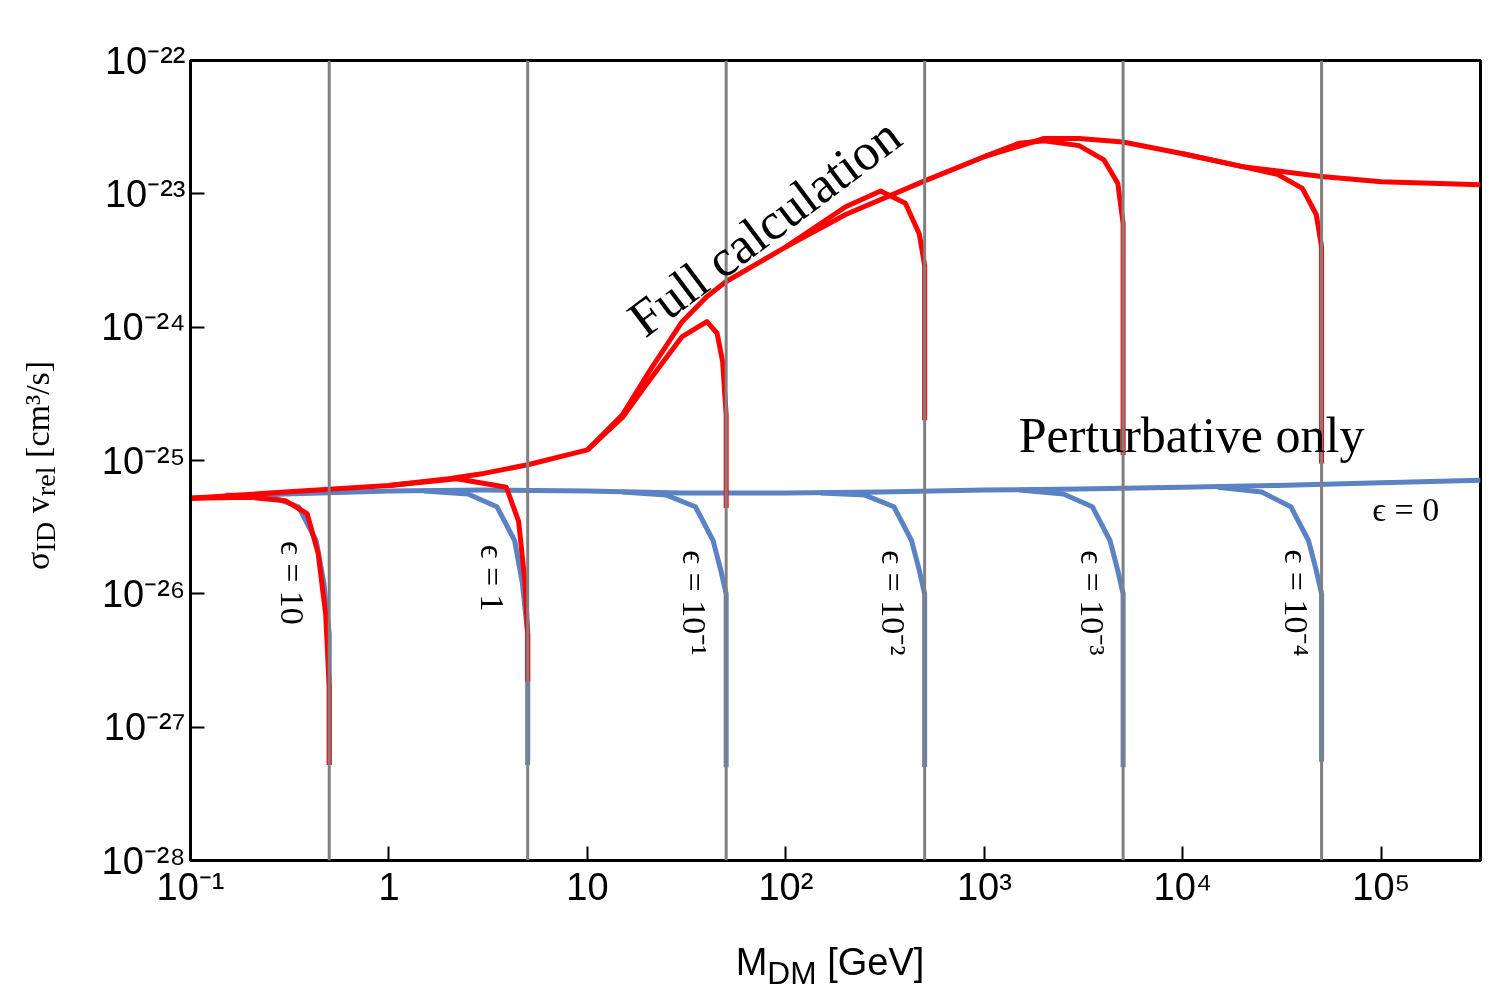 The width and height of the screenshot is (1500, 1004). Describe the element at coordinates (1183, 886) in the screenshot. I see `x-tick-label: 10⁴` at that location.